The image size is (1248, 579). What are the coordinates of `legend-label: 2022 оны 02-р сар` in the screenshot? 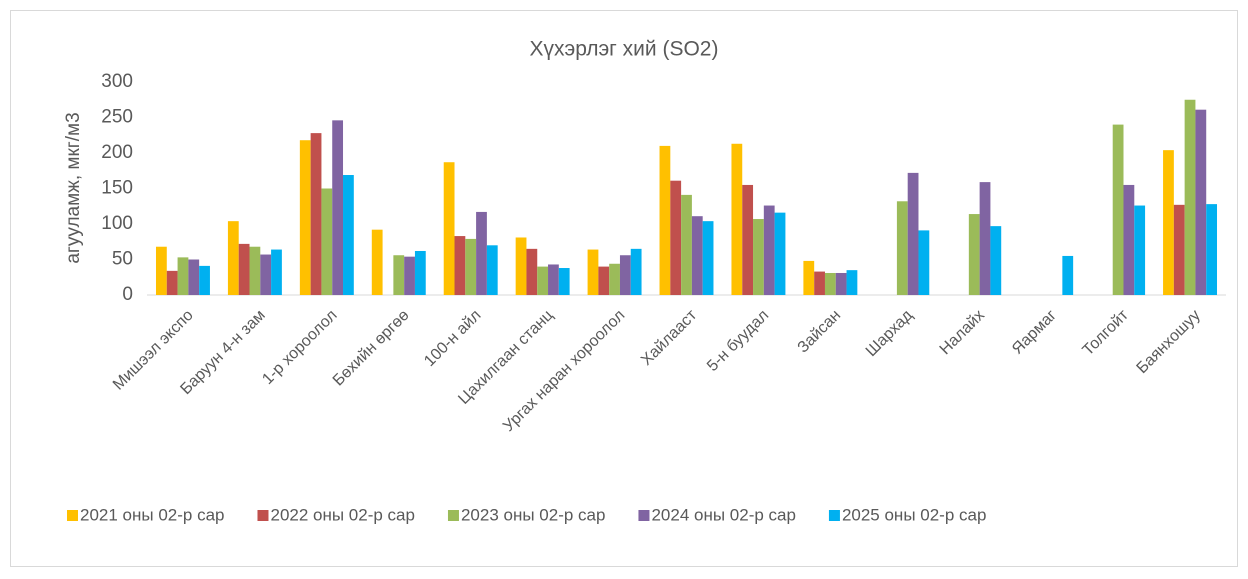 It's located at (342, 514).